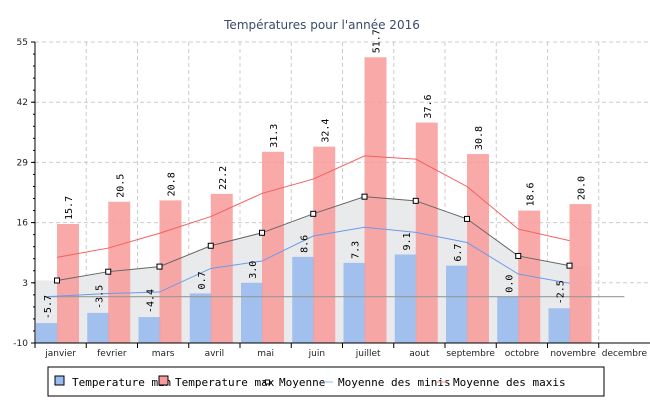  I want to click on bar-min-label: -4.4, so click(151, 301).